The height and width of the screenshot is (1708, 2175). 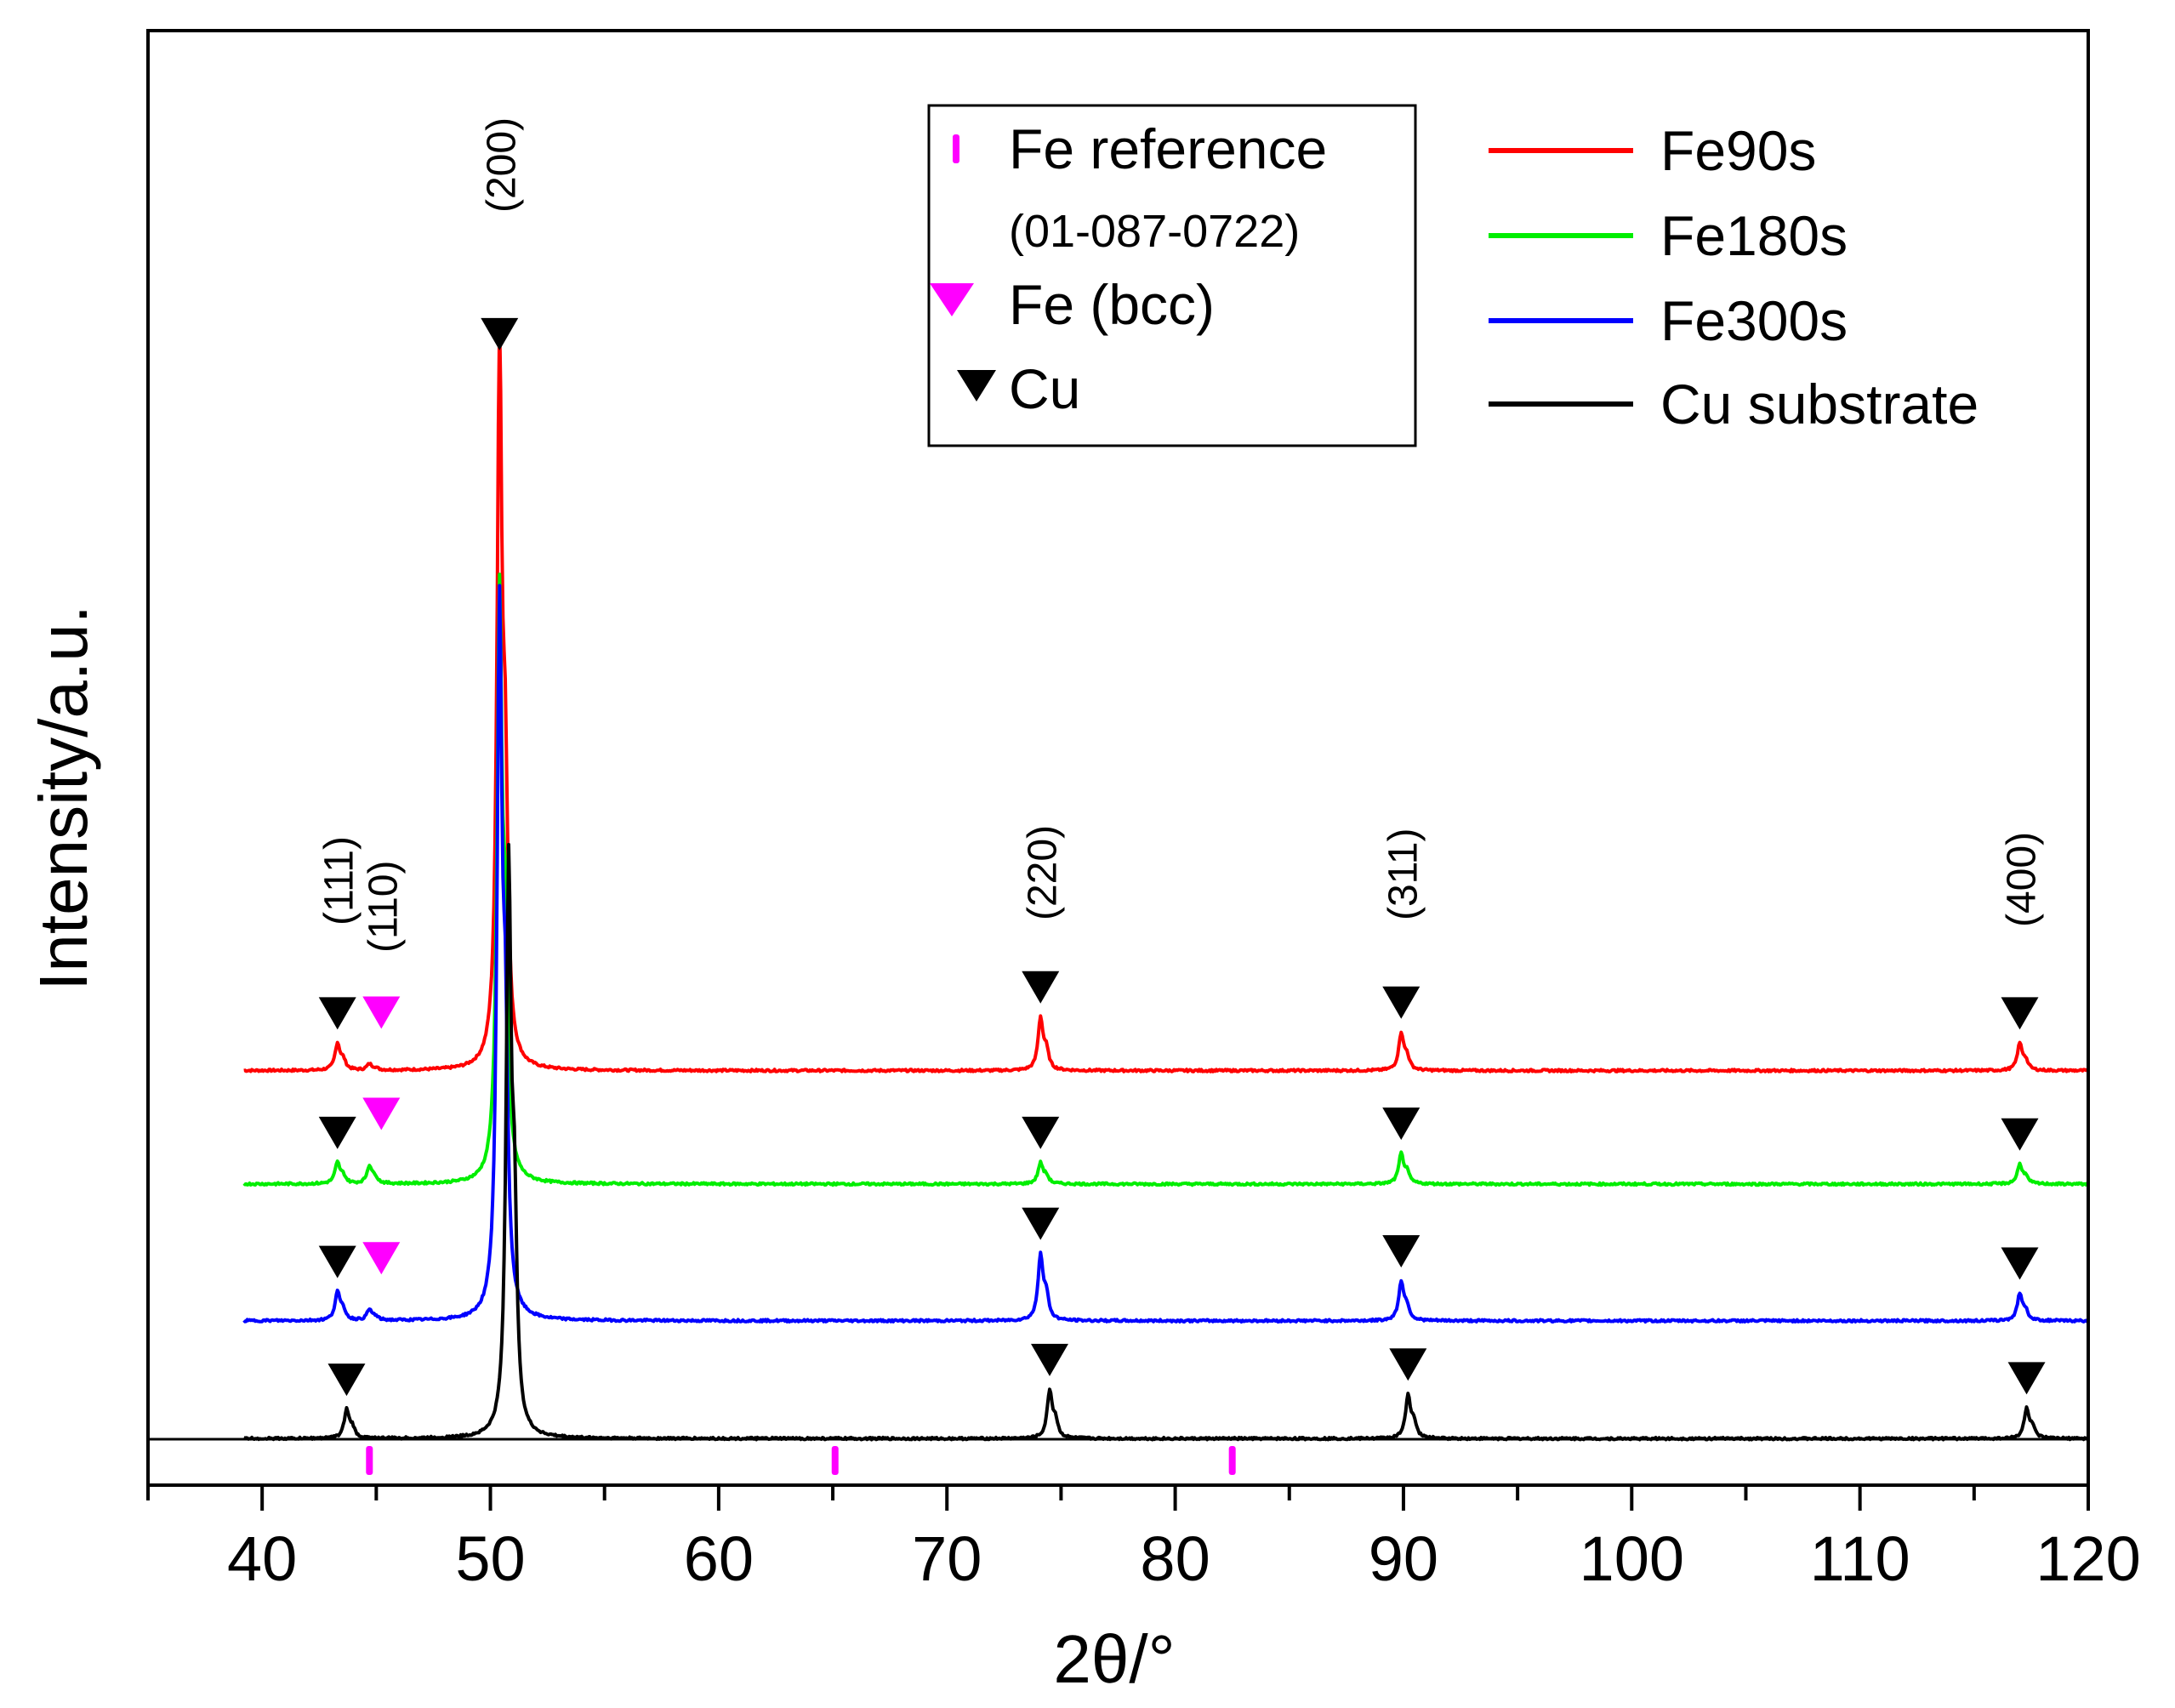 I want to click on cu-marker-icon, so click(x=976, y=385).